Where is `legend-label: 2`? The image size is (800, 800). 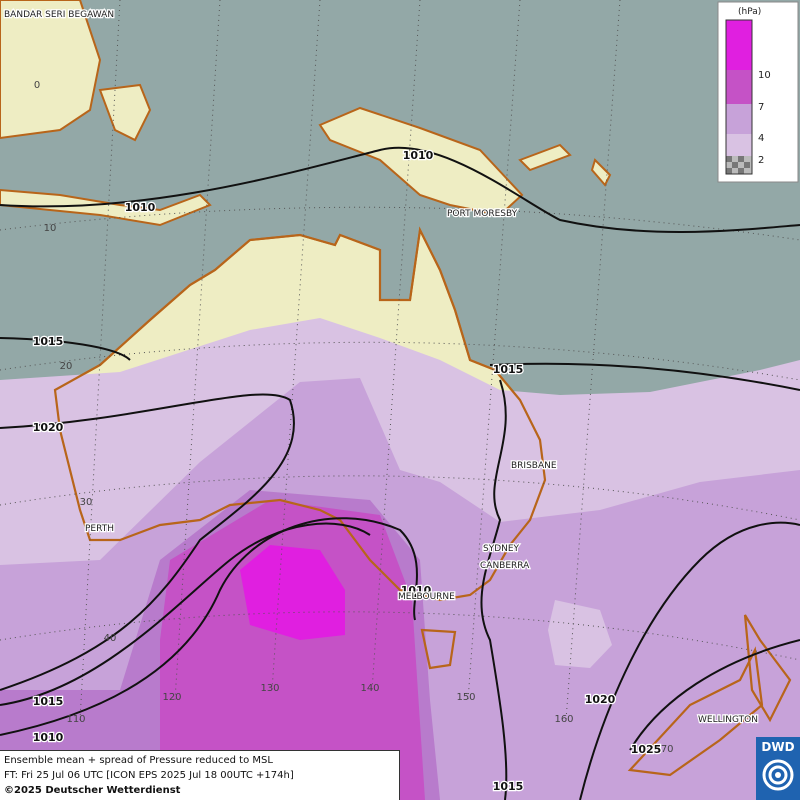 legend-label: 2 is located at coordinates (761, 160).